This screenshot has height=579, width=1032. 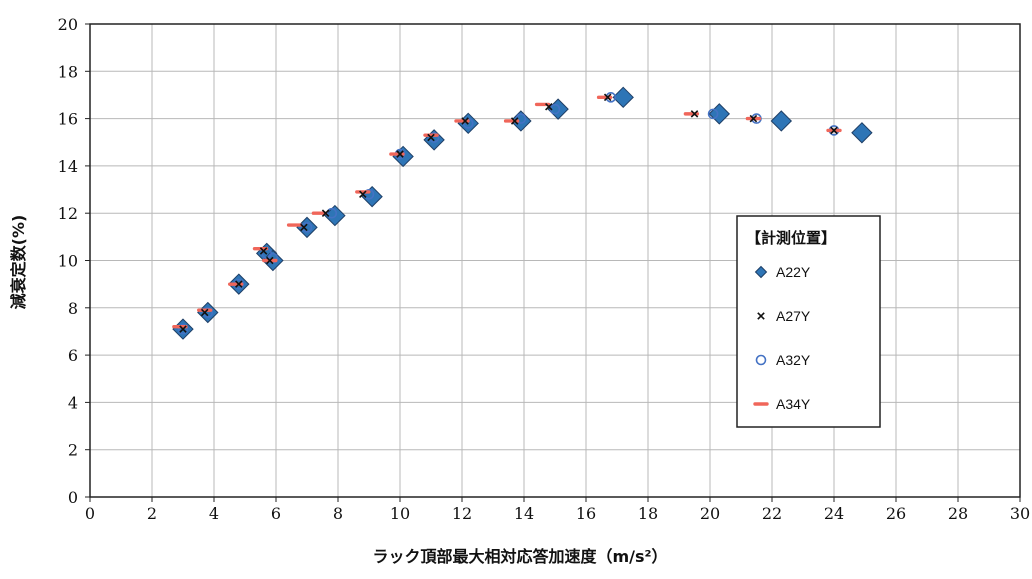 I want to click on x-tick-label: 22, so click(x=772, y=513).